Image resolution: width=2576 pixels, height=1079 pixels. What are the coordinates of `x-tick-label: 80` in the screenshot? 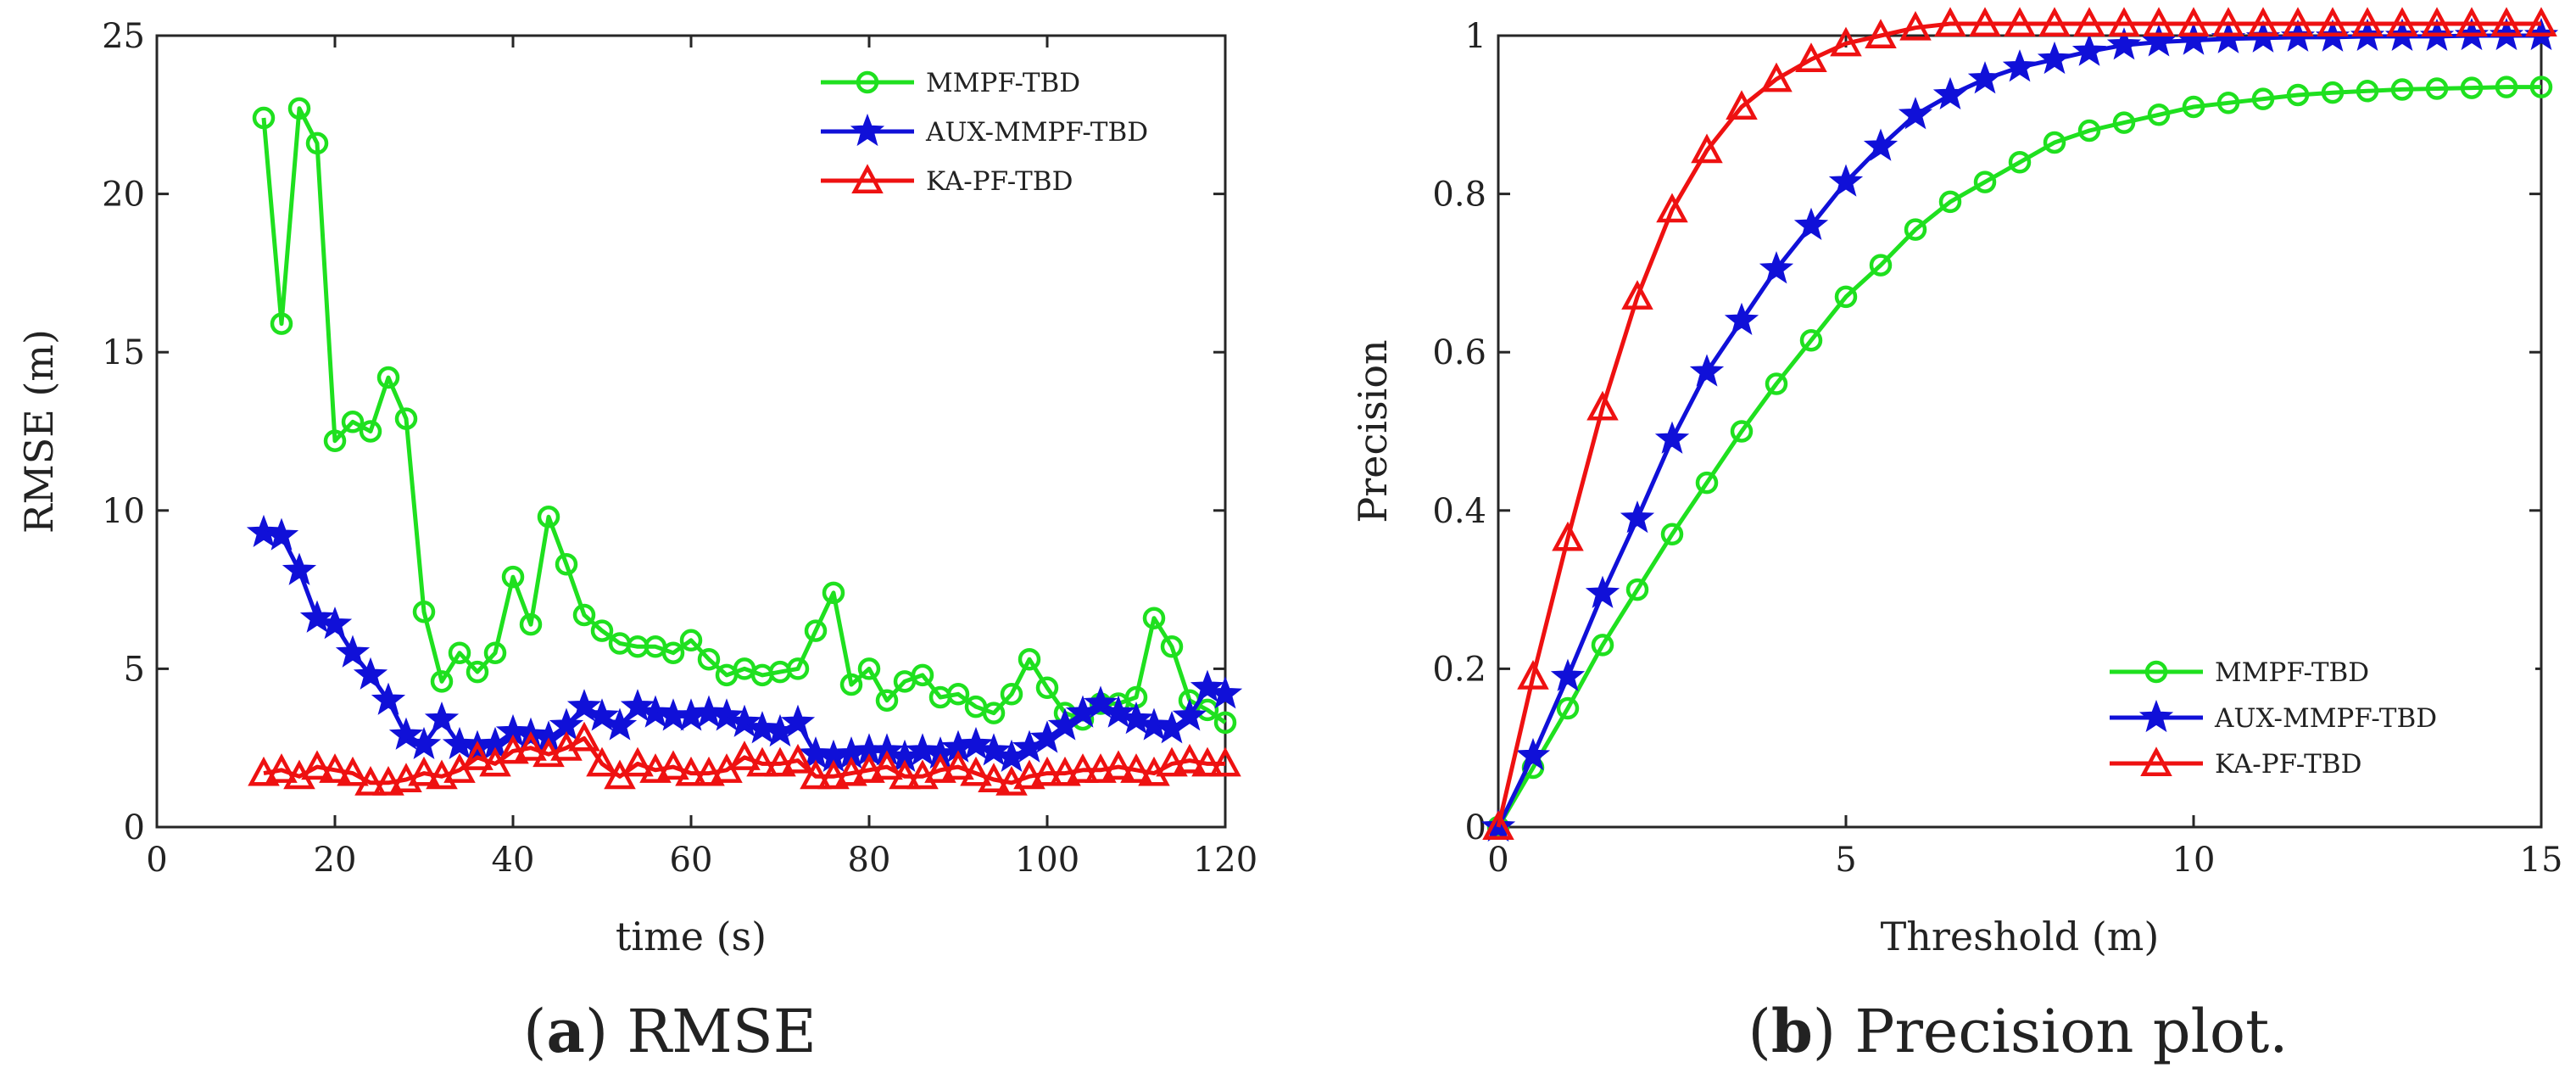 It's located at (869, 860).